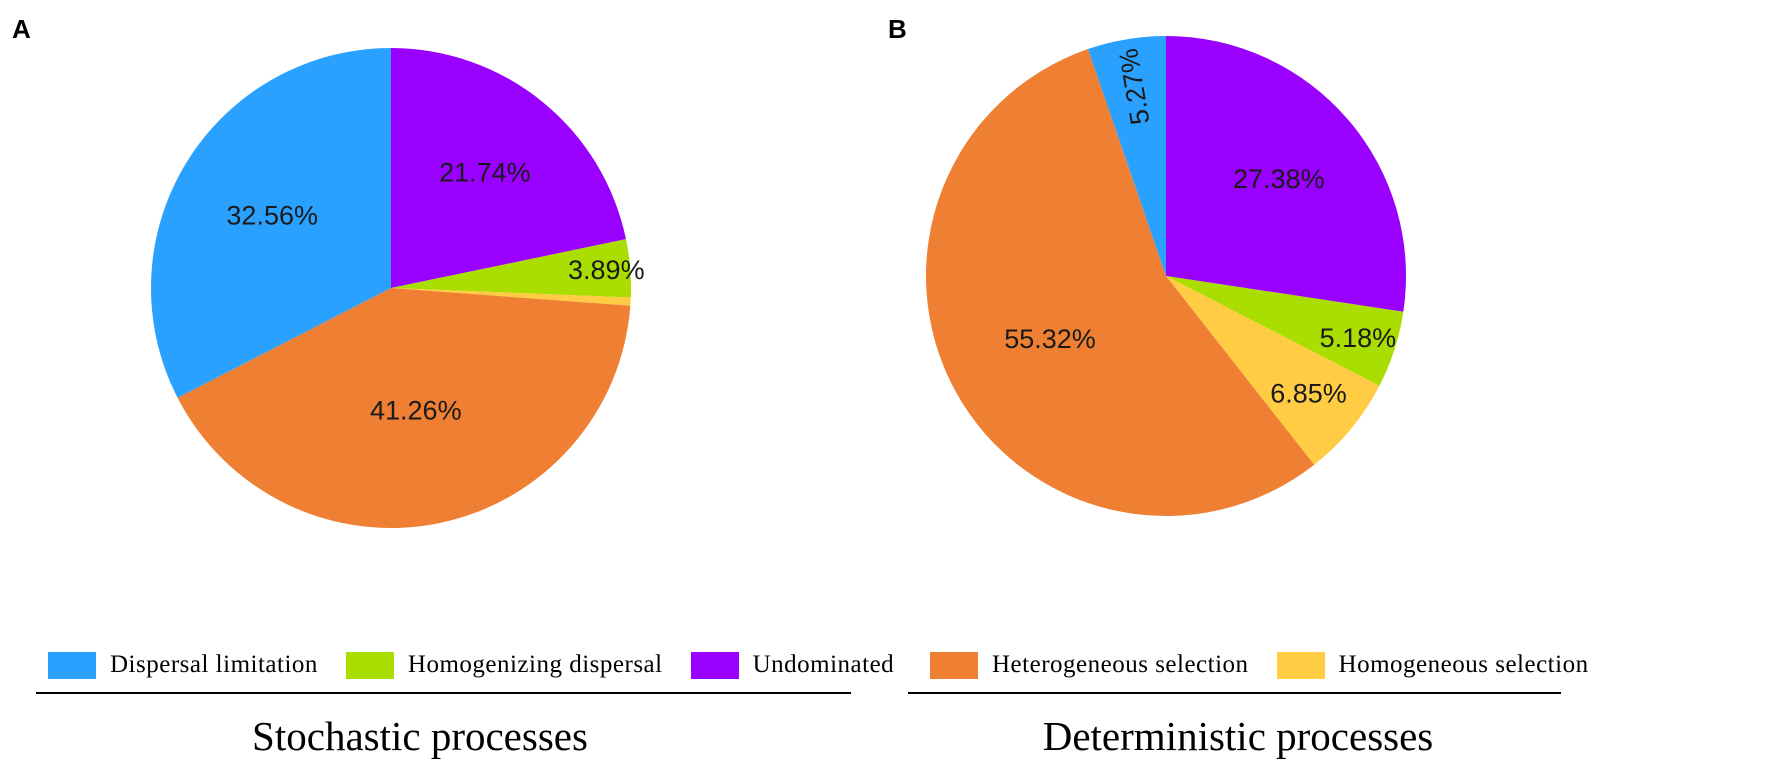  Describe the element at coordinates (1238, 736) in the screenshot. I see `title-deterministic-processes: Deterministic processes` at that location.